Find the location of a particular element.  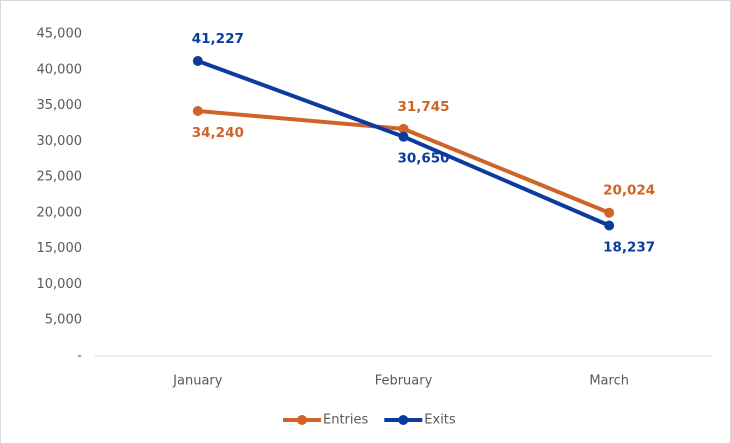

y-tick-label: - is located at coordinates (79, 356).